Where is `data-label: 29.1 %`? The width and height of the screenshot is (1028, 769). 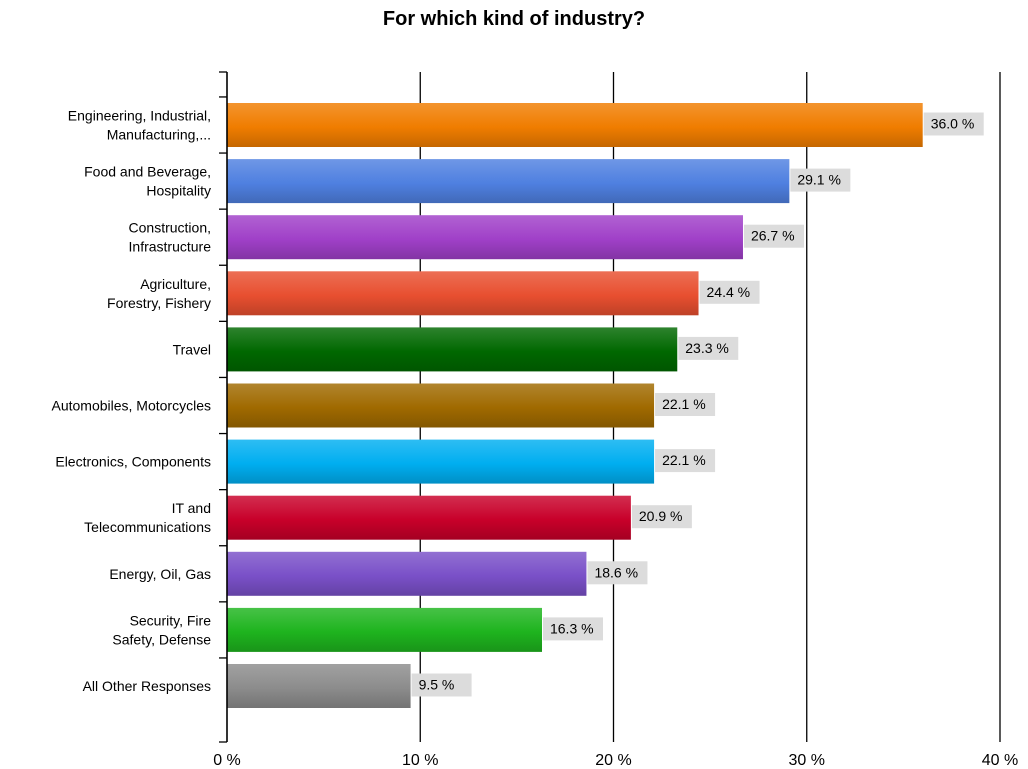 data-label: 29.1 % is located at coordinates (819, 180).